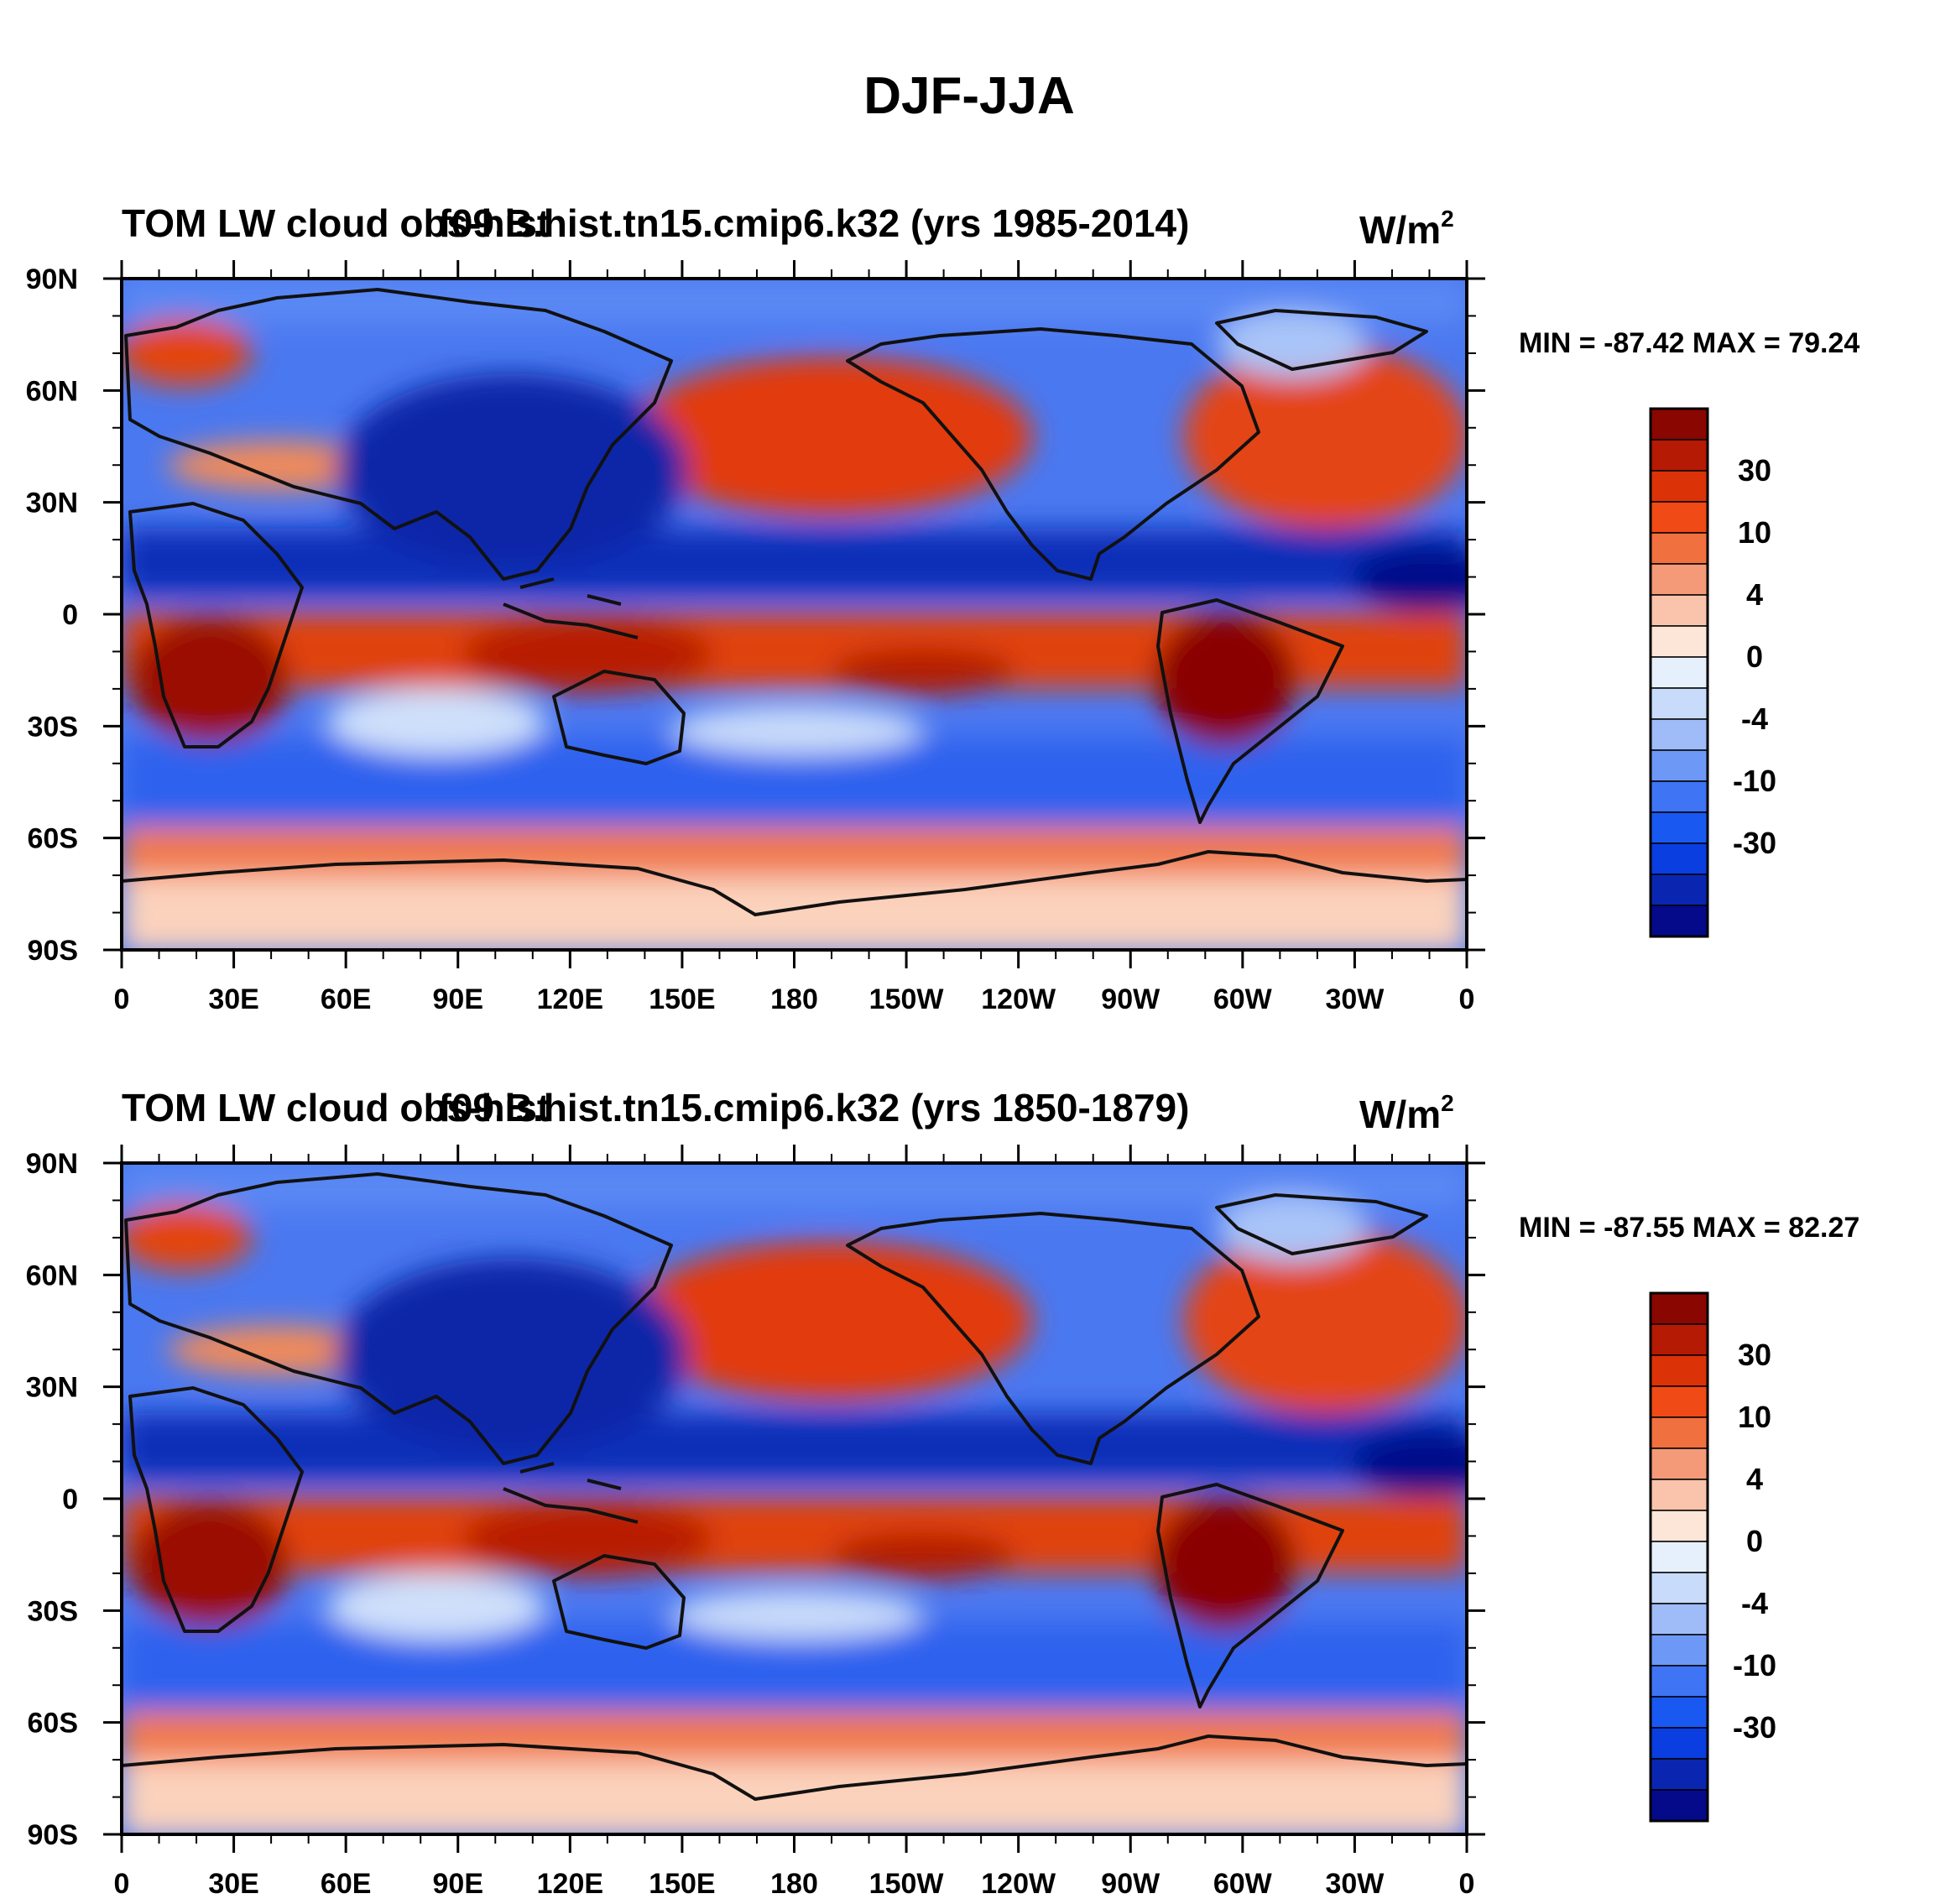 The height and width of the screenshot is (1904, 1935). I want to click on panel-2-stats: MIN = -87.55 MAX = 82.27, so click(1689, 1228).